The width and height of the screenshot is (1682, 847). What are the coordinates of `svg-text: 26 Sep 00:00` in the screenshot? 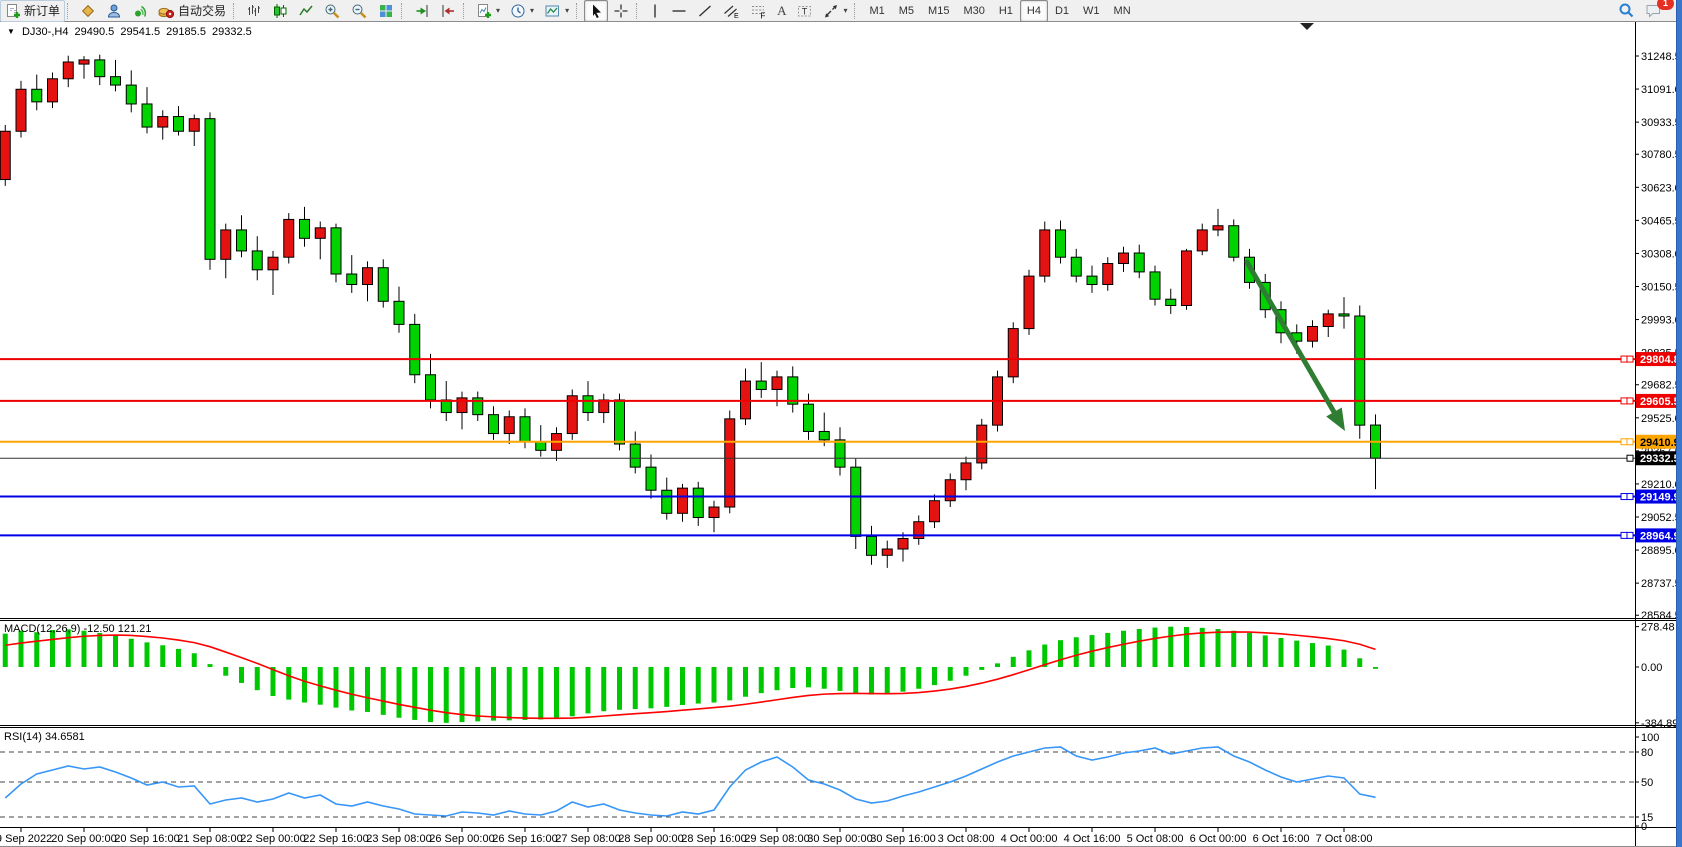 It's located at (461, 839).